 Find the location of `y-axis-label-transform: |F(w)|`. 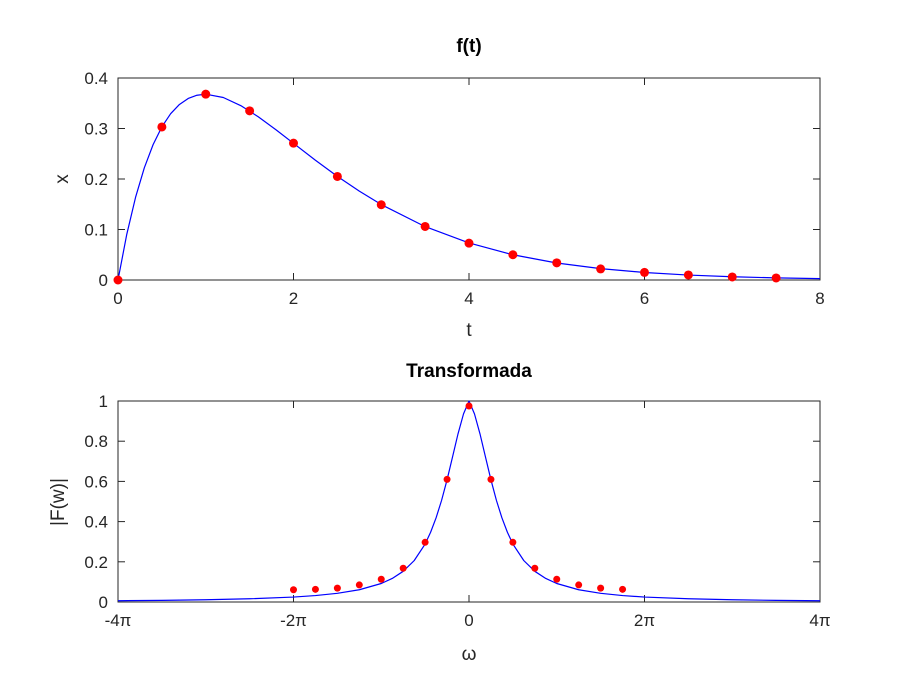

y-axis-label-transform: |F(w)| is located at coordinates (58, 502).